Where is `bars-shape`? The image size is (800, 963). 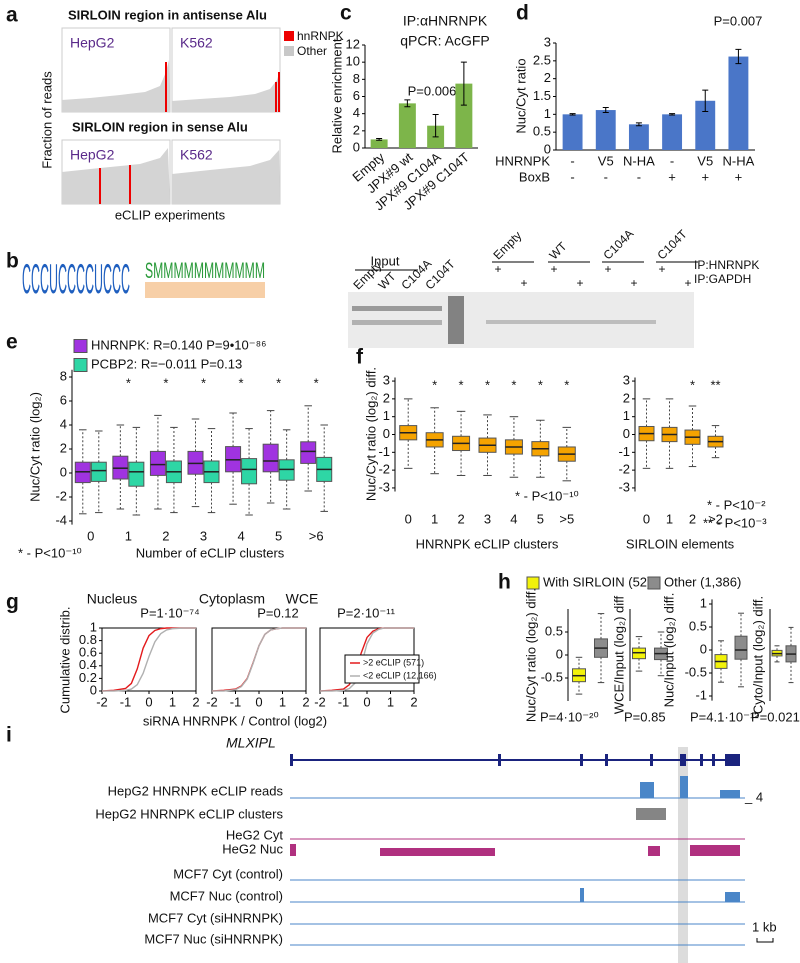
bars-shape is located at coordinates (226, 177).